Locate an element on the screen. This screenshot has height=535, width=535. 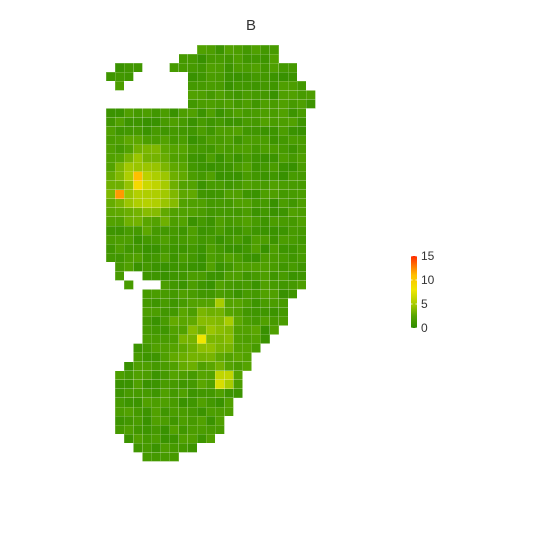
color-legend: 0 5 10 15 is located at coordinates (423, 292).